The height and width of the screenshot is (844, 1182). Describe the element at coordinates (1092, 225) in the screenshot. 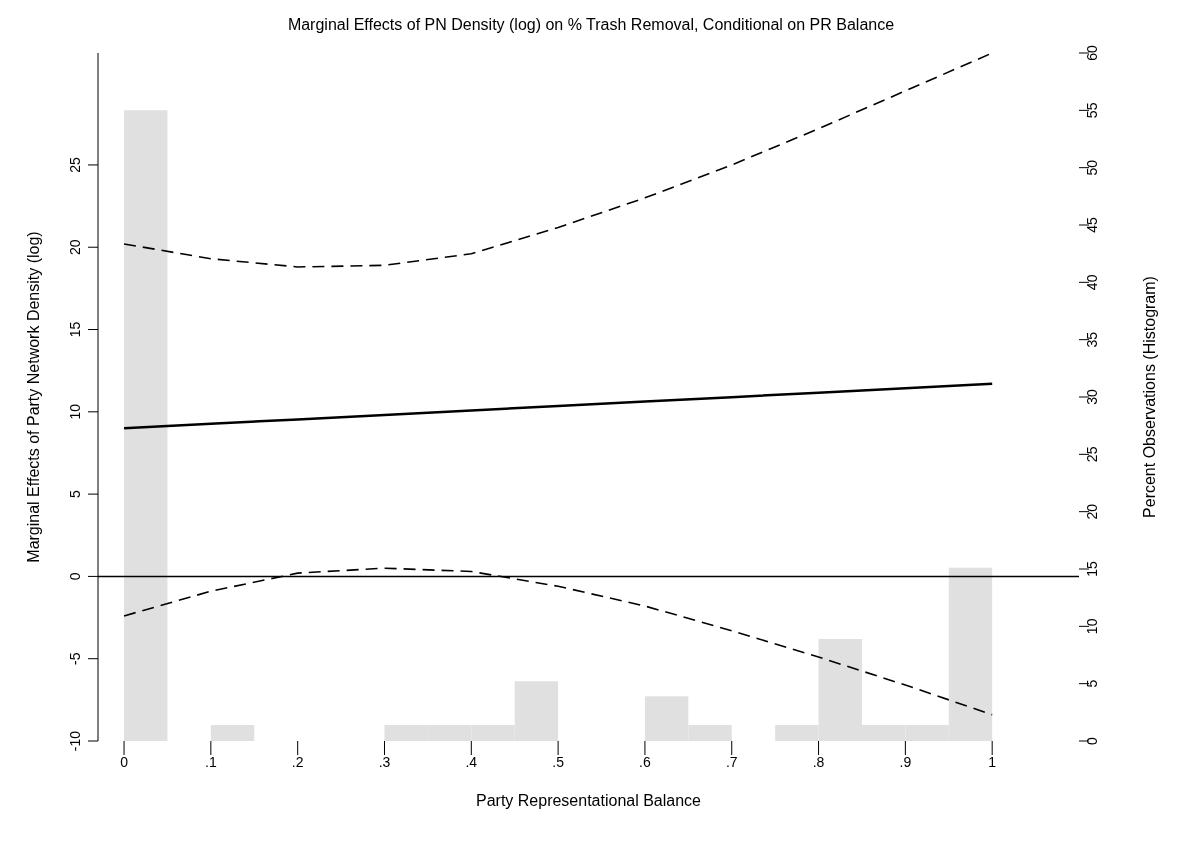

I see `y2-tick-label: 45` at that location.